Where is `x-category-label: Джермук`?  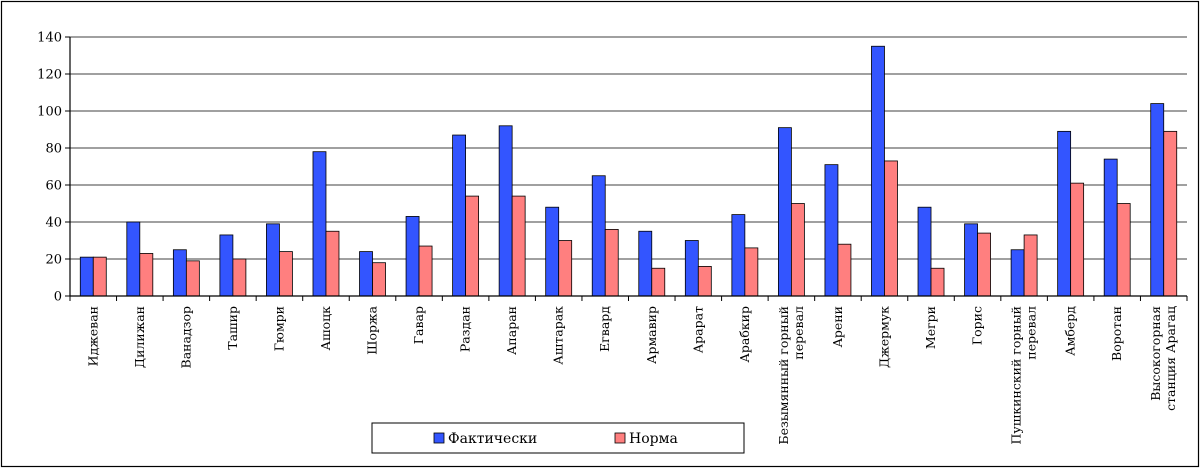 x-category-label: Джермук is located at coordinates (883, 337).